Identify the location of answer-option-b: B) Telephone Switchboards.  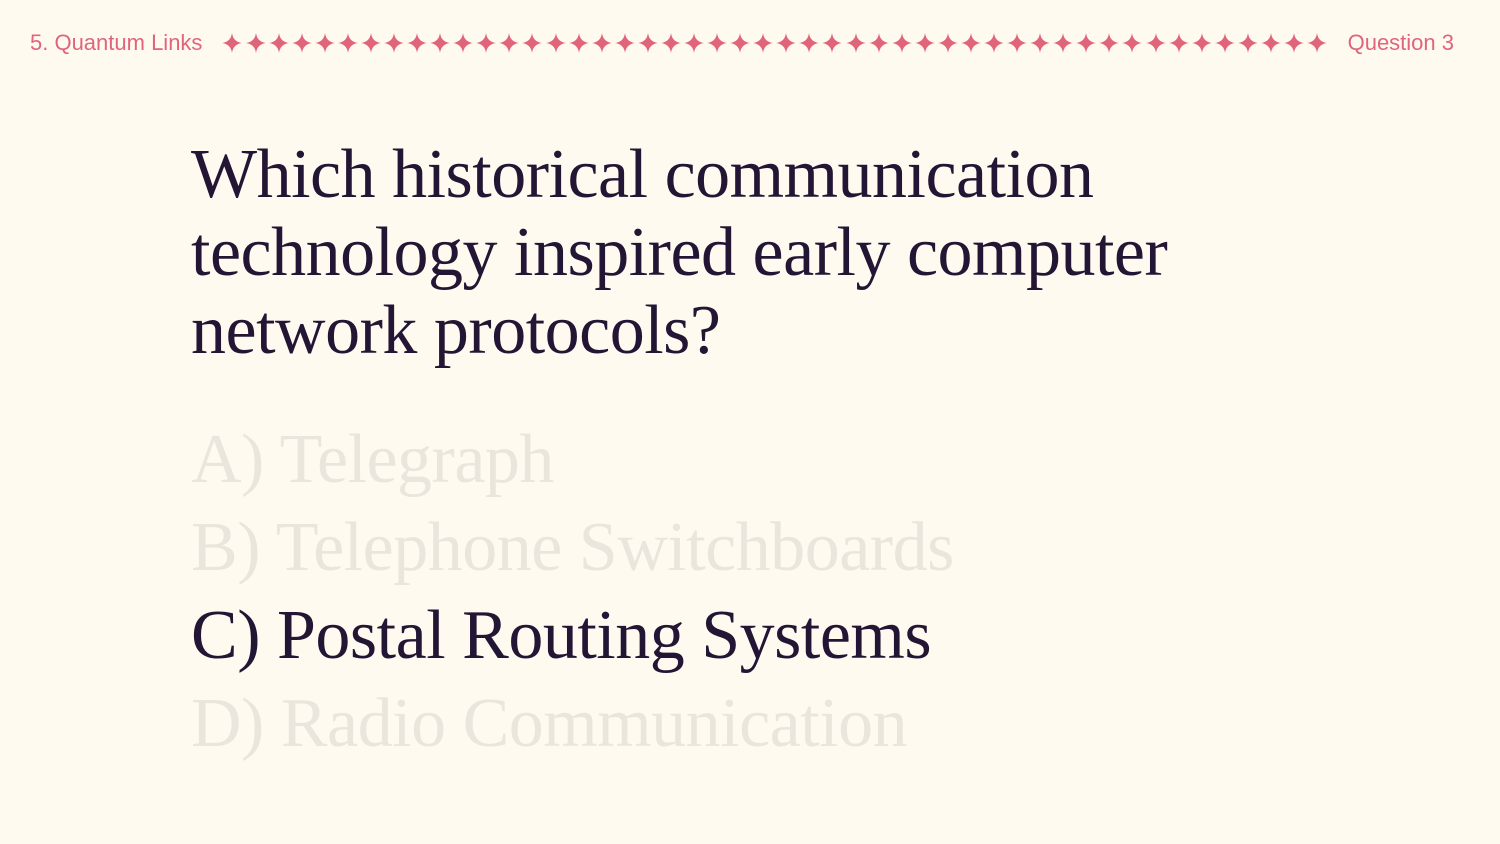
(572, 547).